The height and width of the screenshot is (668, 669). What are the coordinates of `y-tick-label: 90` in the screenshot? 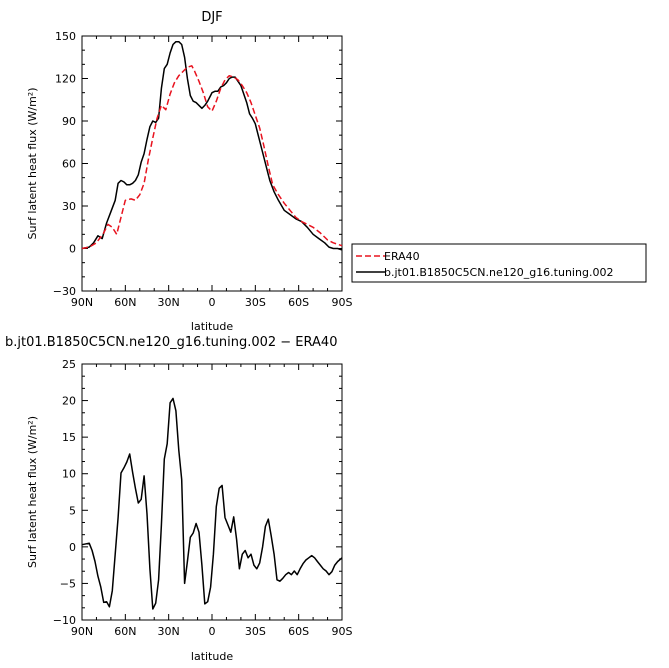 It's located at (69, 121).